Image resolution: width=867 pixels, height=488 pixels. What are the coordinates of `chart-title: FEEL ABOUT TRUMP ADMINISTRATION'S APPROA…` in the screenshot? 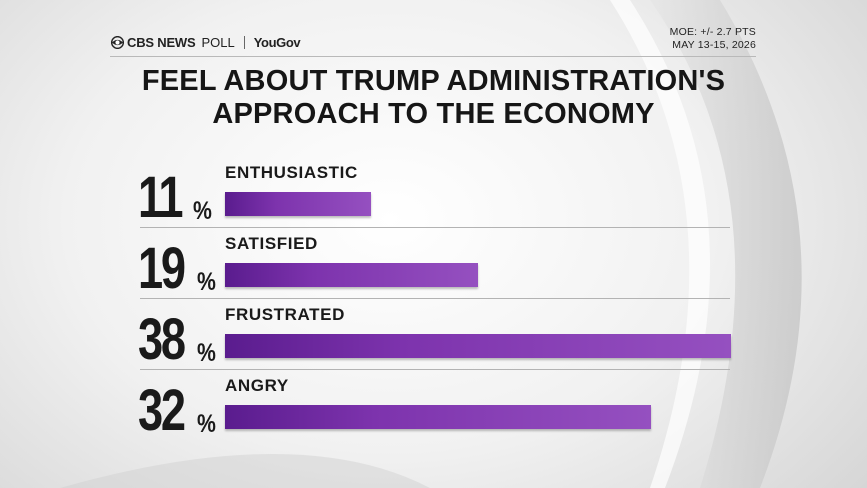 It's located at (433, 98).